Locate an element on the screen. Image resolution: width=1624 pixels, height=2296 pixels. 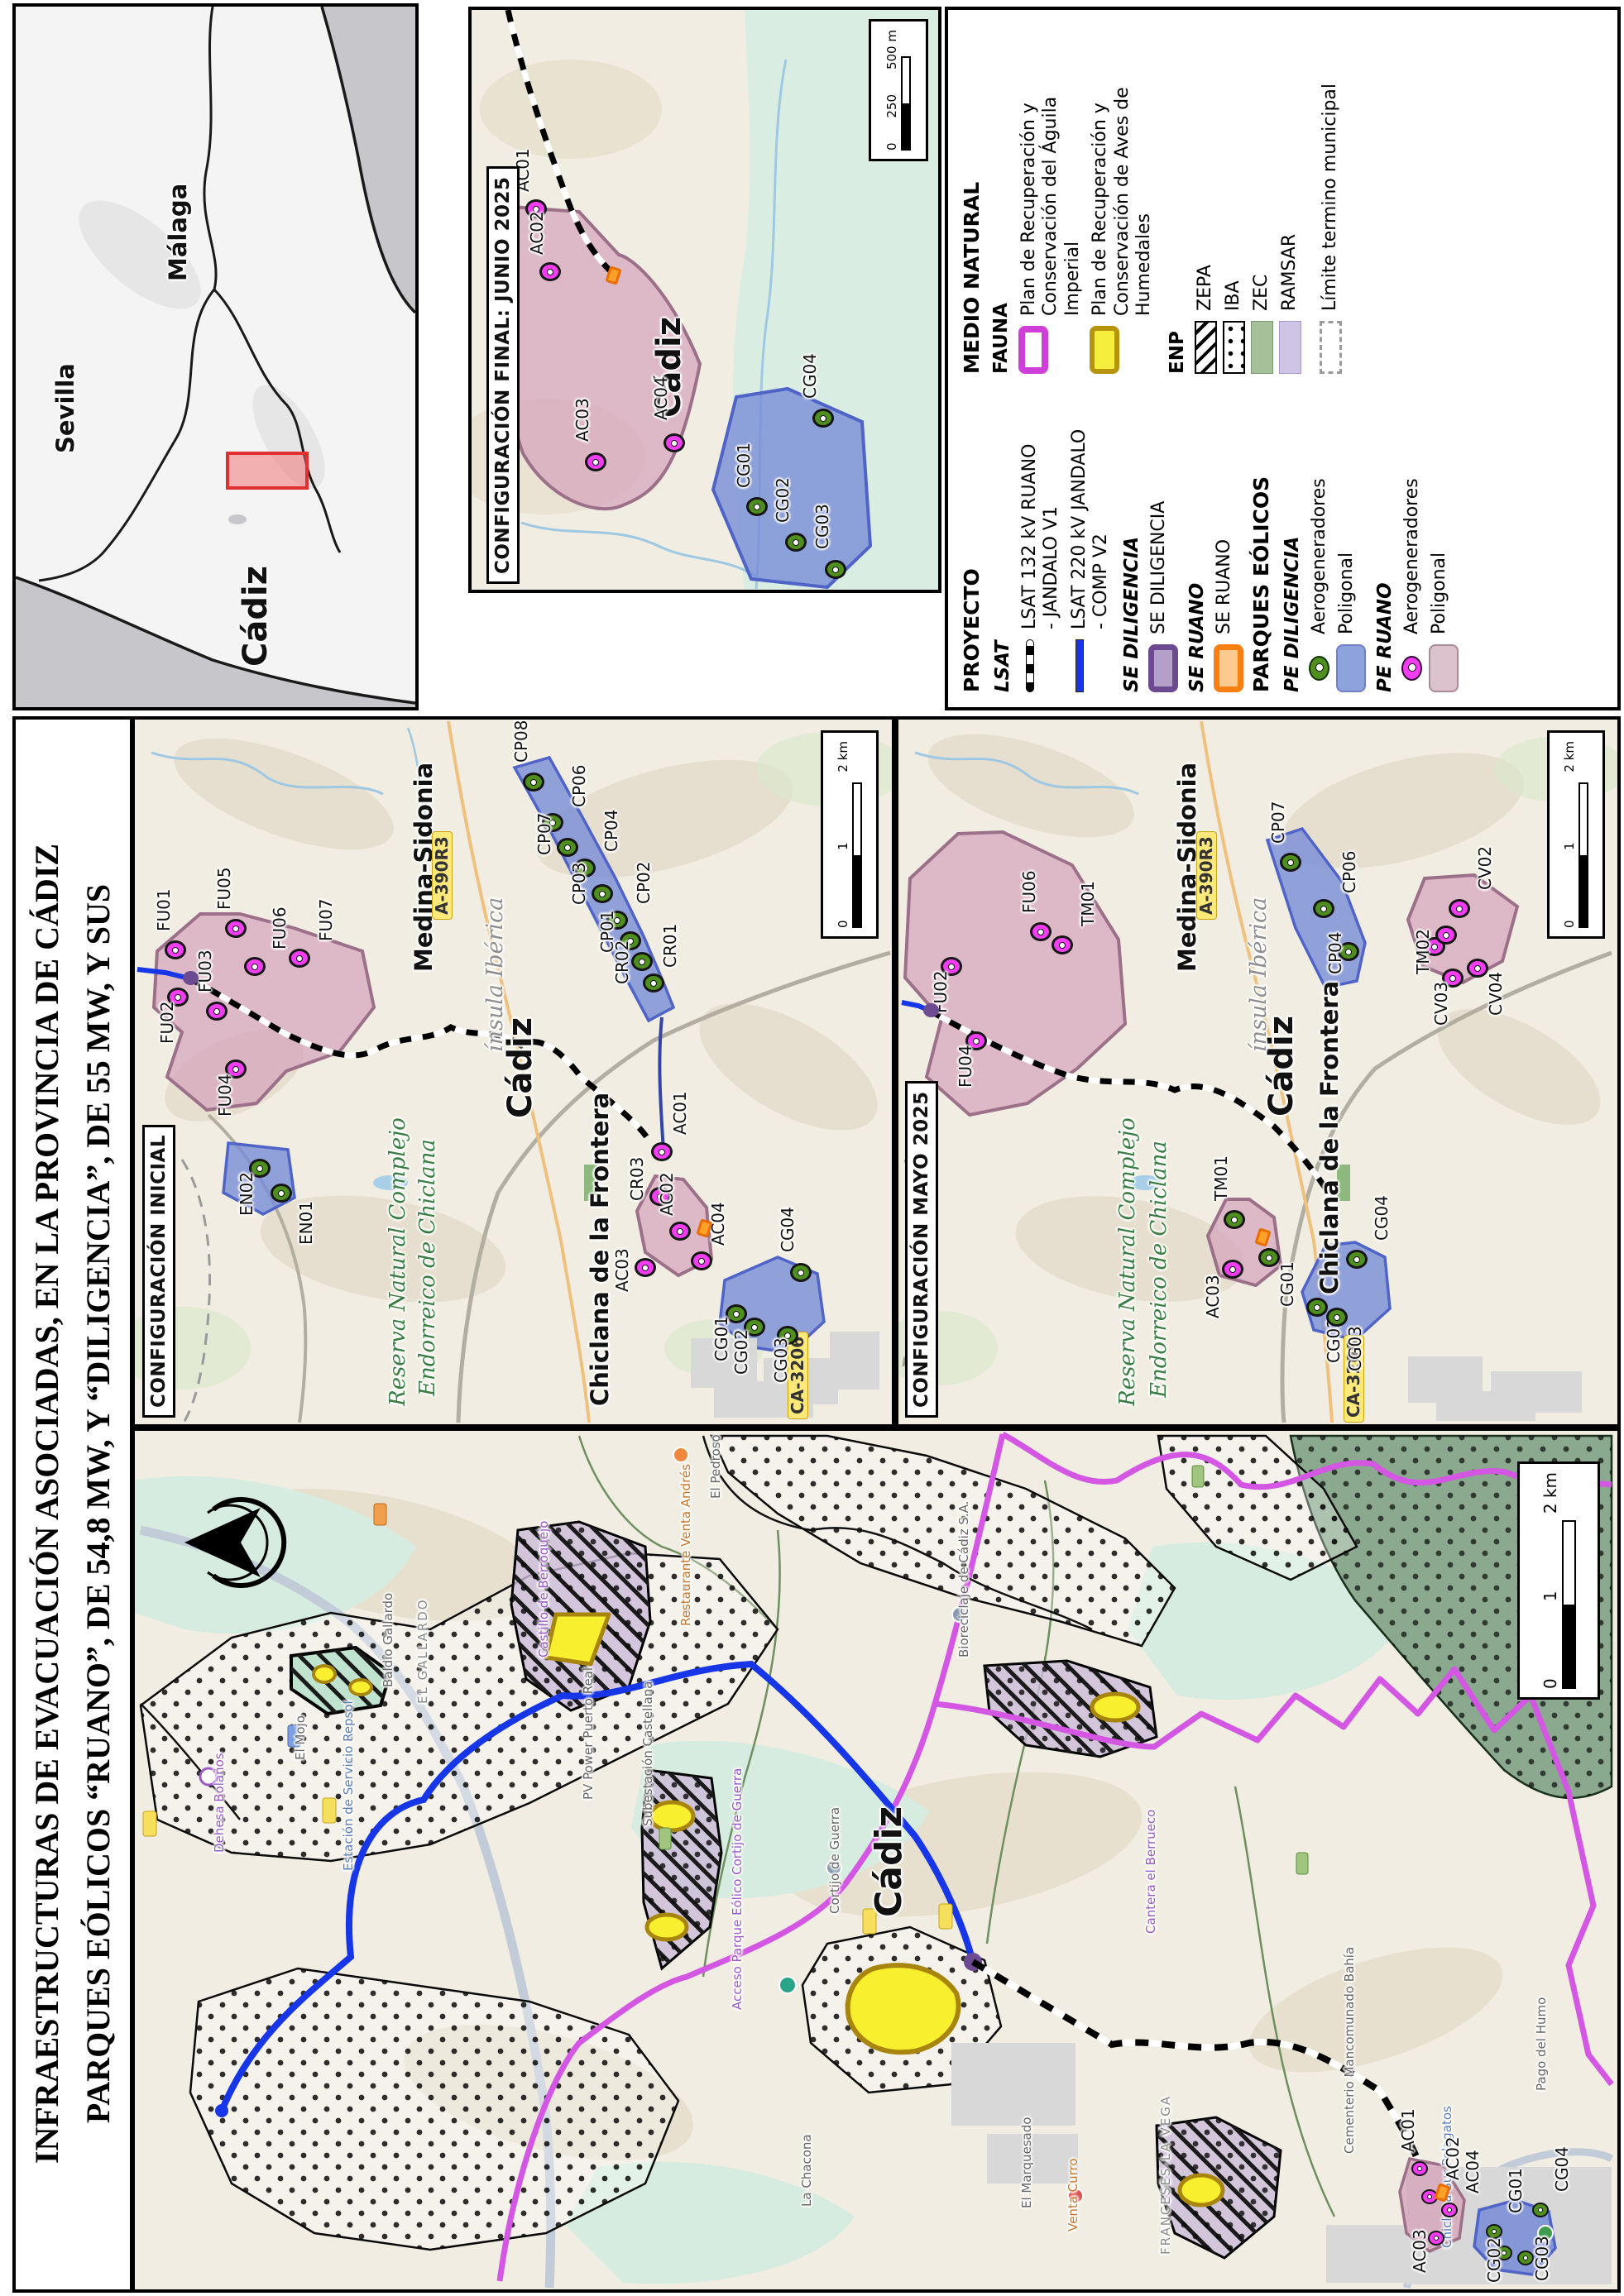
turbine-label: TM01 is located at coordinates (1221, 1178).